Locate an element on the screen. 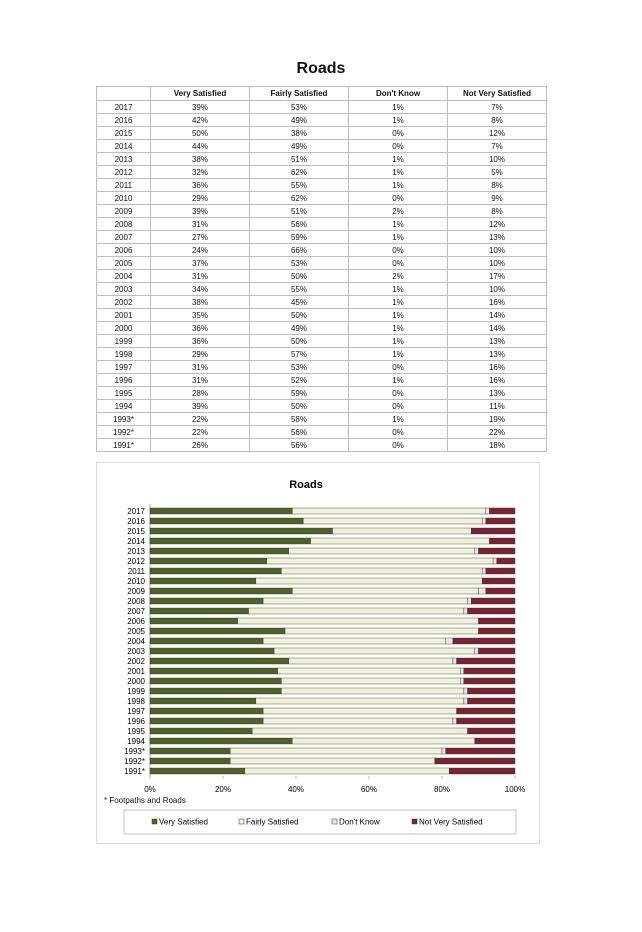  table-row: 2012 32% 62% 1% 5% is located at coordinates (321, 172).